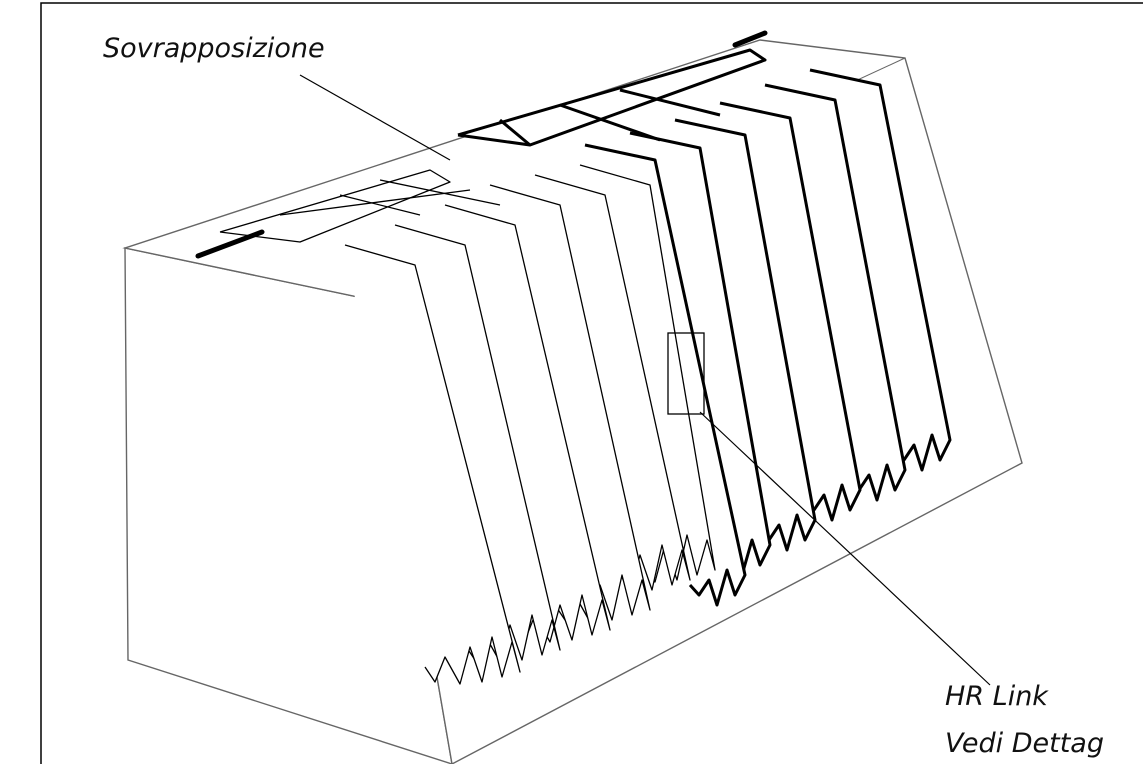 The height and width of the screenshot is (764, 1143). I want to click on detail-box, so click(686, 373).